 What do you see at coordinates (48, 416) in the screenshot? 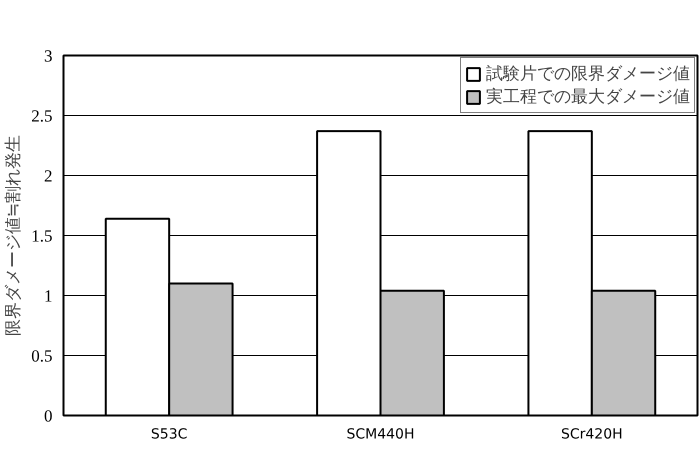
I see `y-tick-label: 0` at bounding box center [48, 416].